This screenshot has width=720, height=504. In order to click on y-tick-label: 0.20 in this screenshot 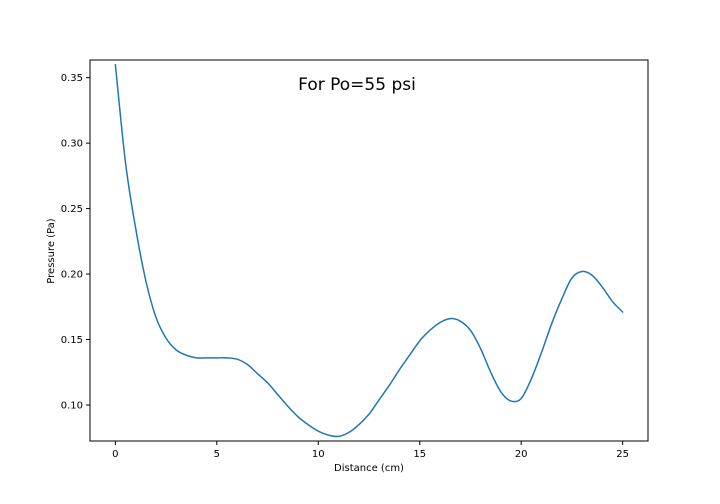, I will do `click(72, 275)`.